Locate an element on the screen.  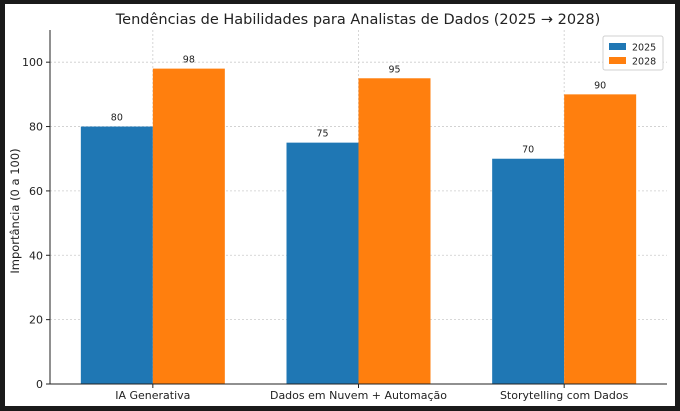
data-label: 95 is located at coordinates (394, 69).